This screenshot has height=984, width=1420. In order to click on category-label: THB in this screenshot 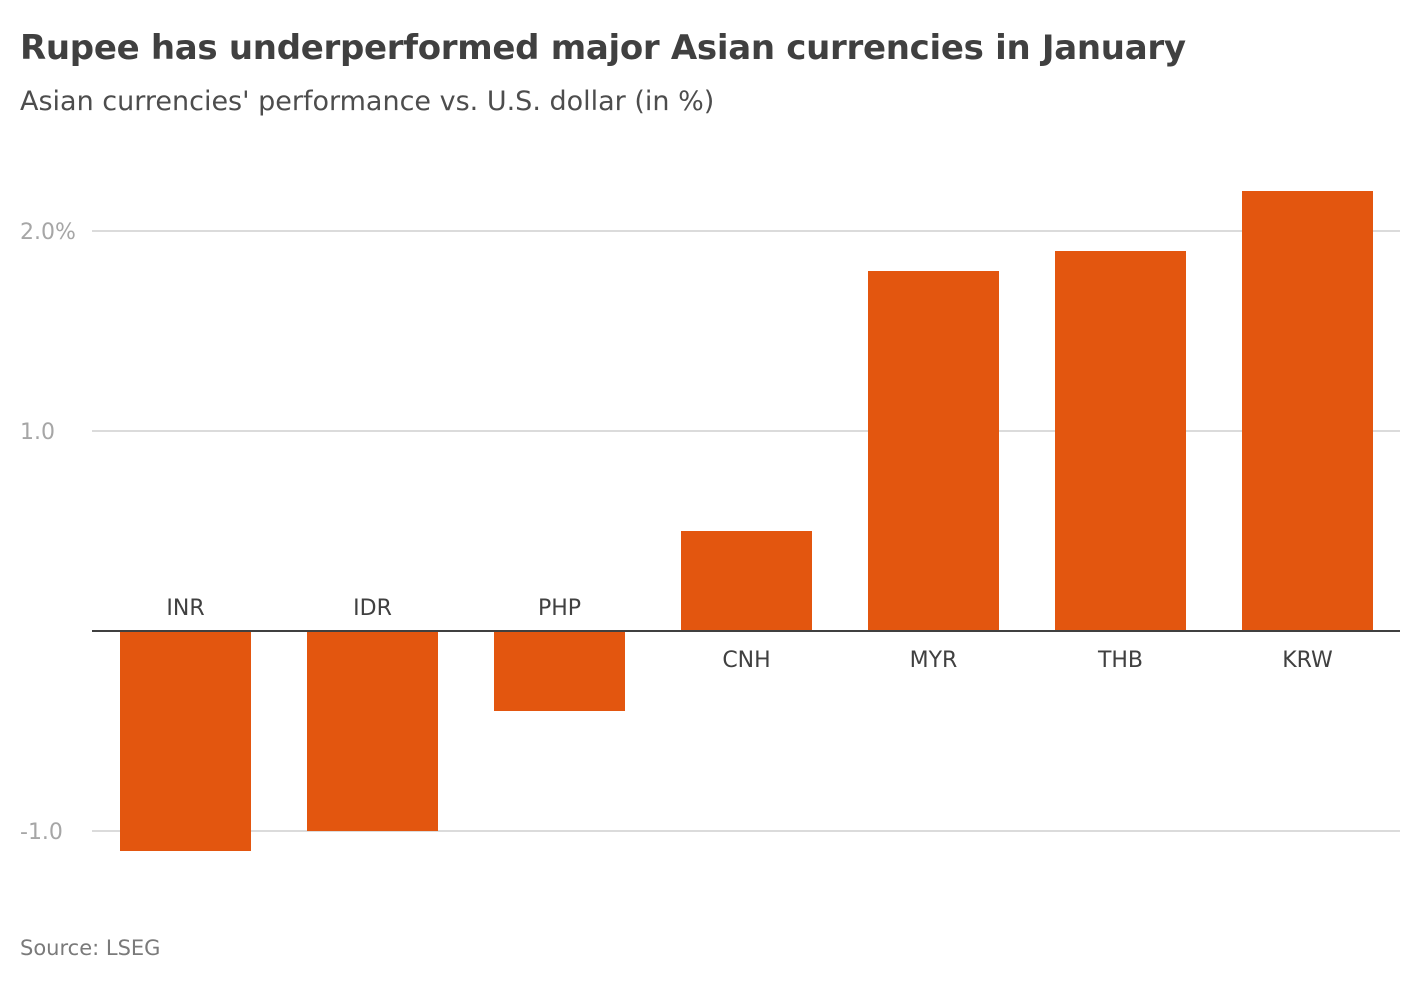, I will do `click(1120, 660)`.